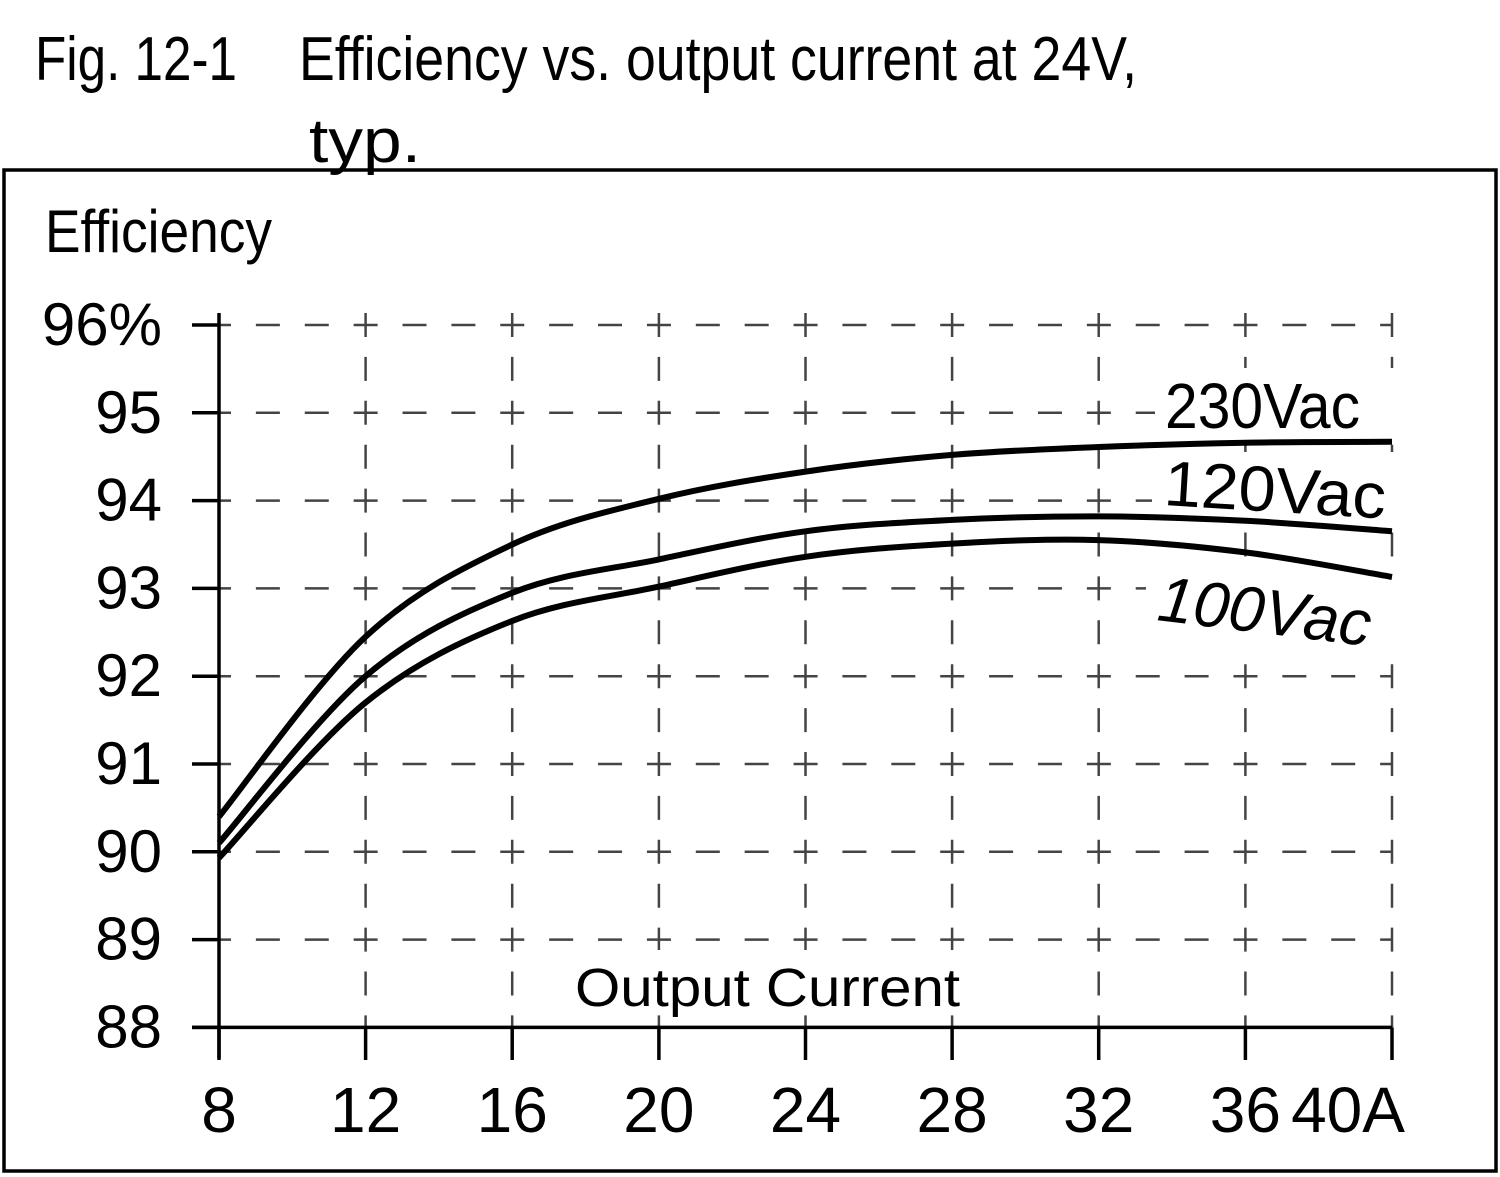 The image size is (1500, 1177). What do you see at coordinates (658, 1110) in the screenshot?
I see `x-tick-label: 20` at bounding box center [658, 1110].